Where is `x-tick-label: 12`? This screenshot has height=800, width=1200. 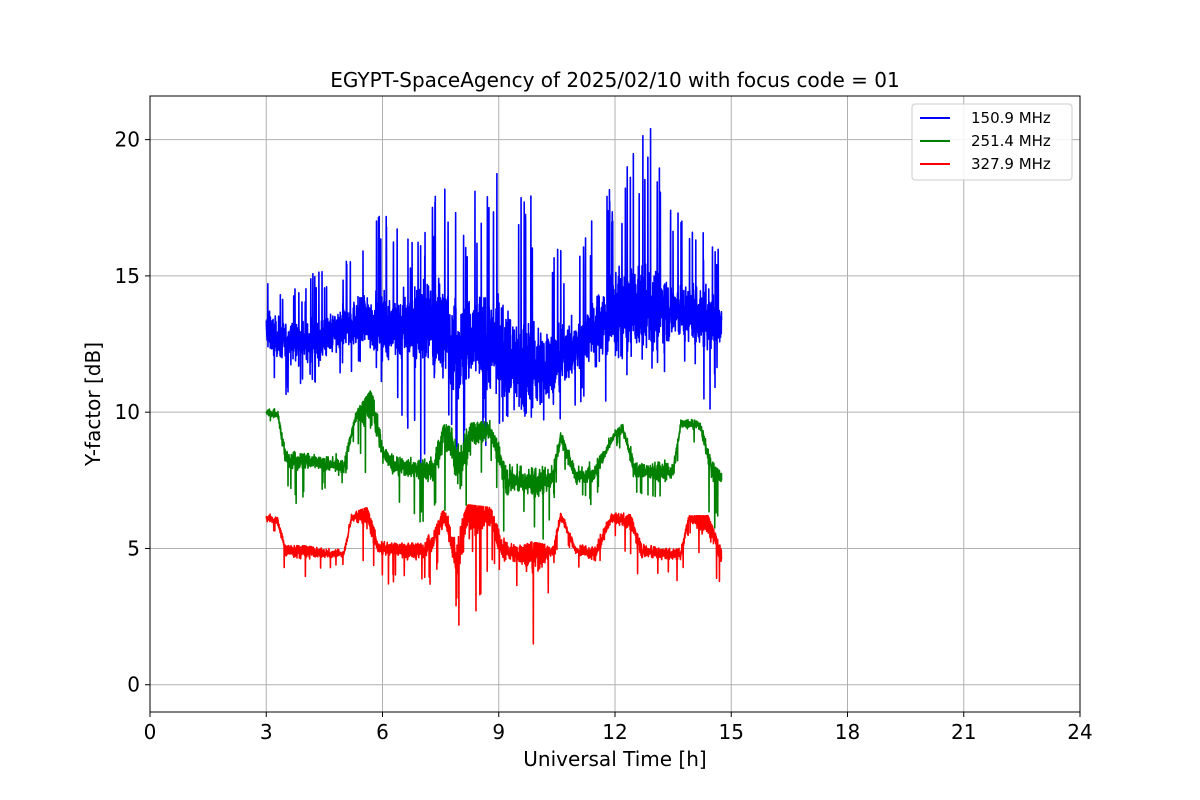 x-tick-label: 12 is located at coordinates (614, 732).